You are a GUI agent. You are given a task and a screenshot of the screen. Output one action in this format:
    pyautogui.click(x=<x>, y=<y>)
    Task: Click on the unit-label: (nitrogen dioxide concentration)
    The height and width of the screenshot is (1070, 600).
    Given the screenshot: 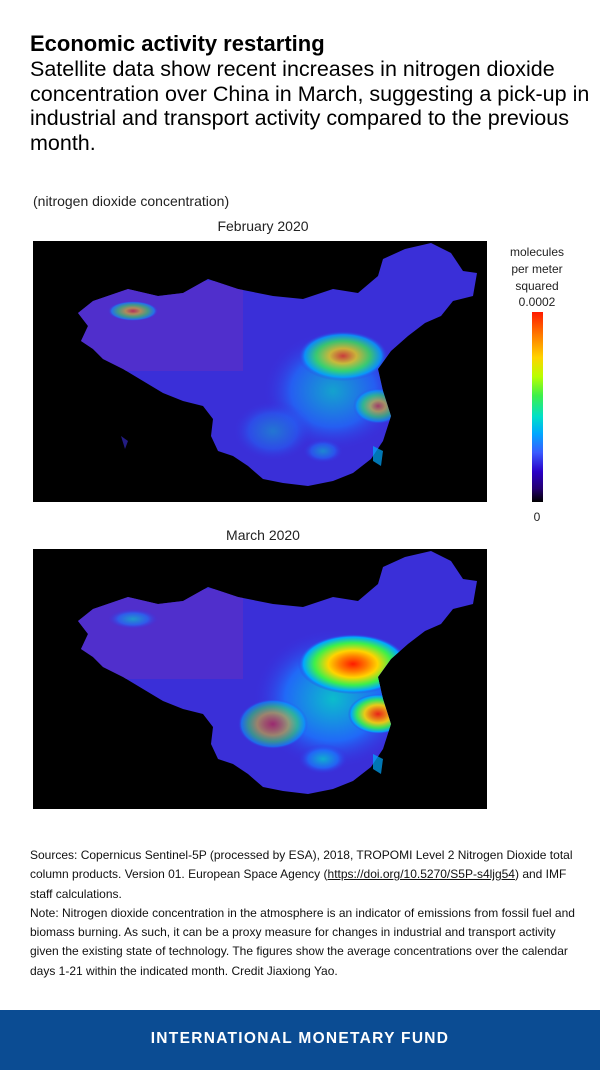 What is the action you would take?
    pyautogui.click(x=131, y=201)
    